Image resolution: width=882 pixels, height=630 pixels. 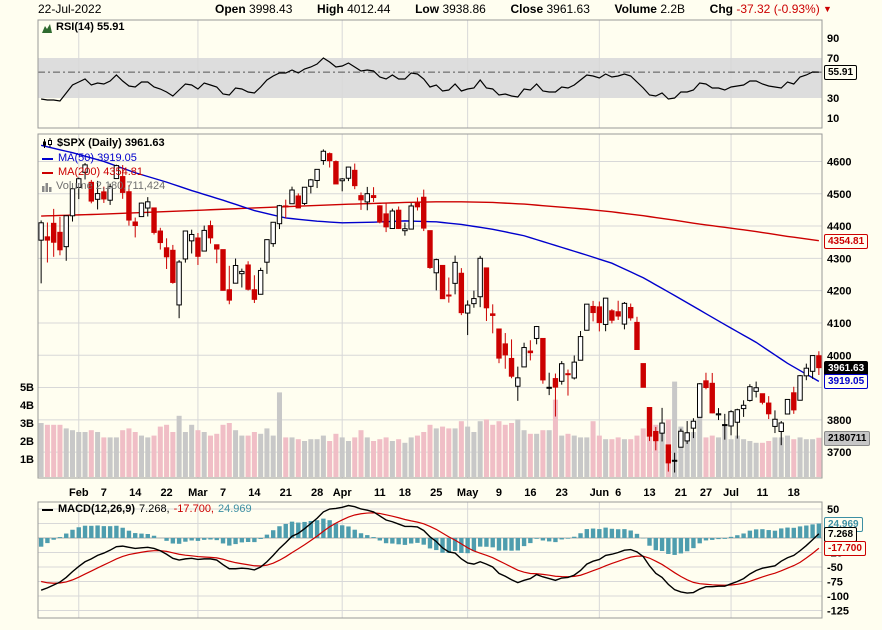 I want to click on axis-value-box-7.268: 7.268, so click(x=841, y=534).